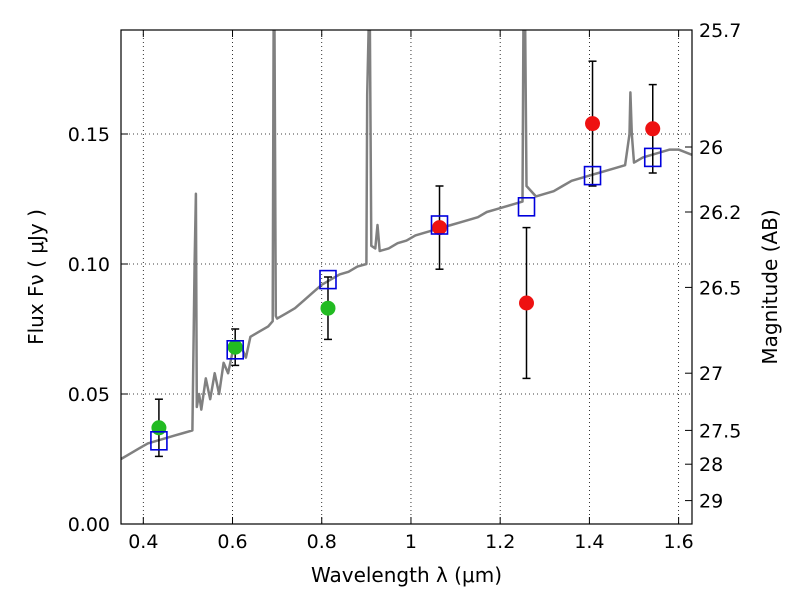 The width and height of the screenshot is (800, 600). I want to click on y-tick-label: 0.10, so click(89, 265).